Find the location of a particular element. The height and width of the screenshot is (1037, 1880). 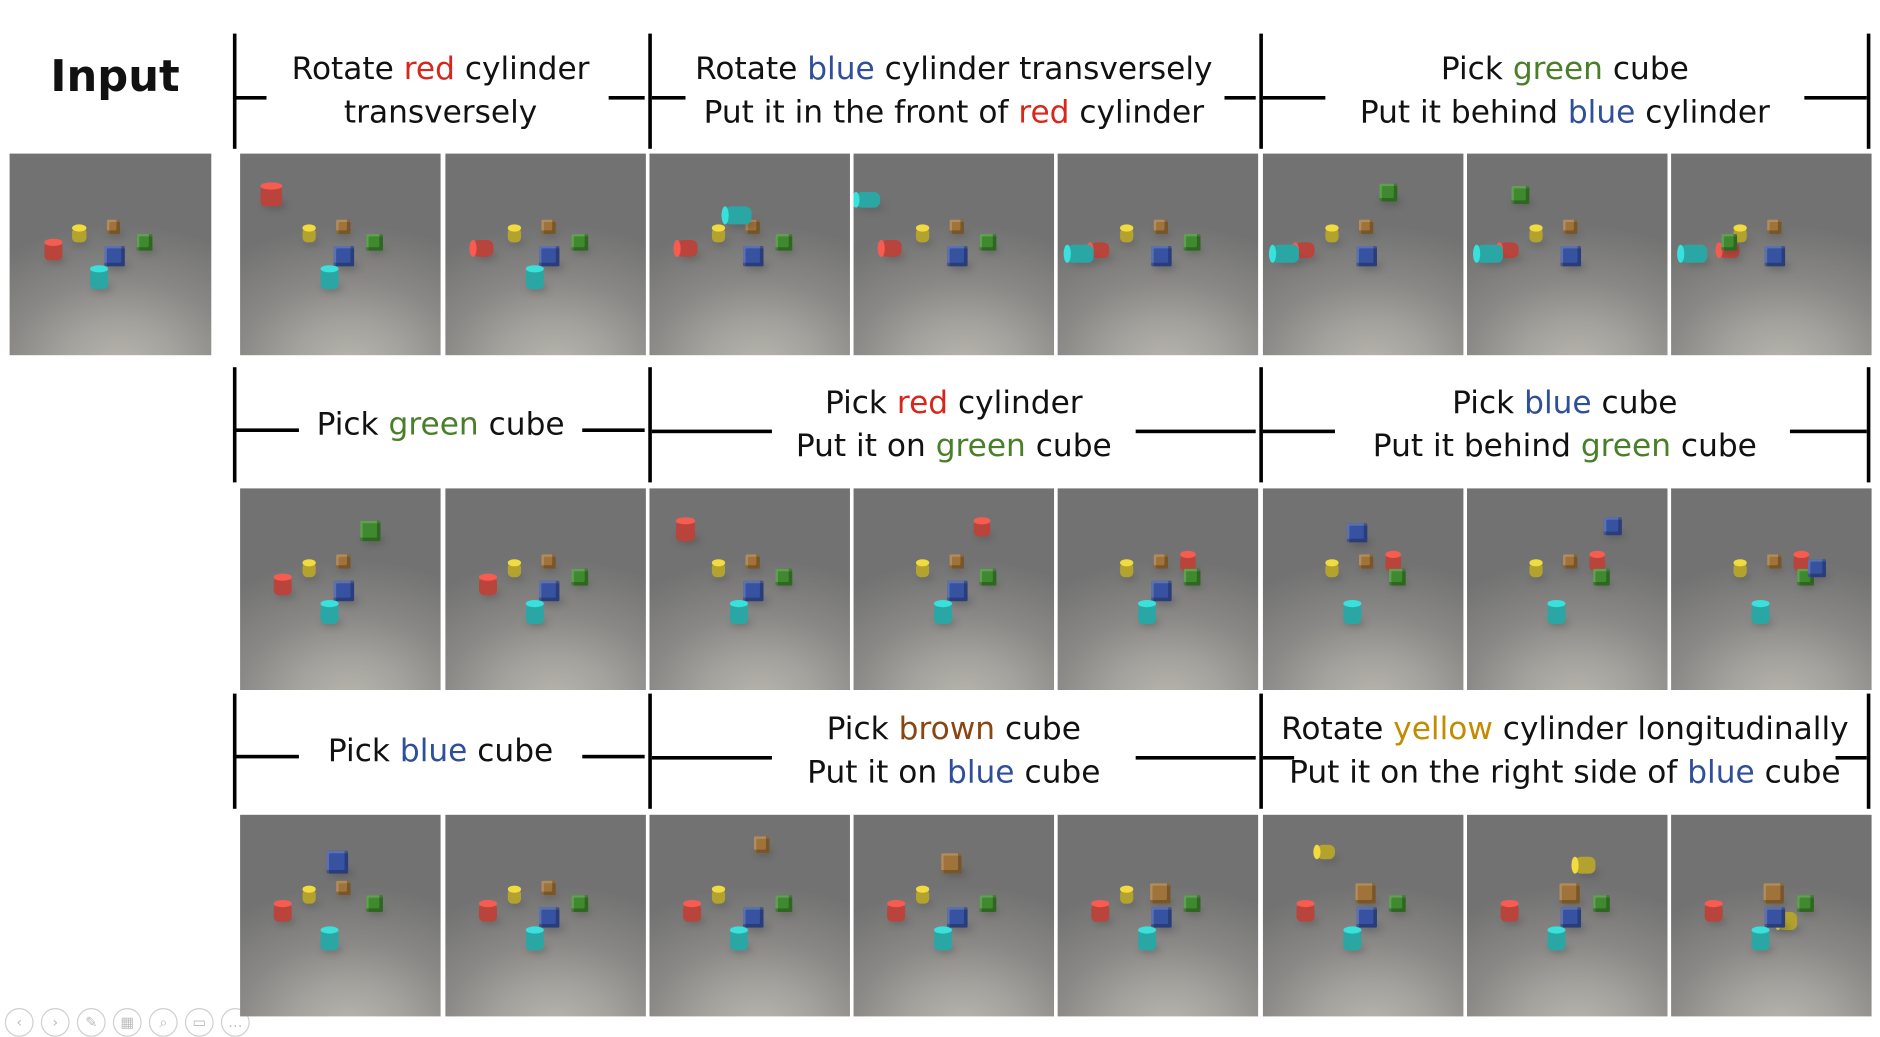

instruction-line: Pick red cylinder is located at coordinates (954, 403).